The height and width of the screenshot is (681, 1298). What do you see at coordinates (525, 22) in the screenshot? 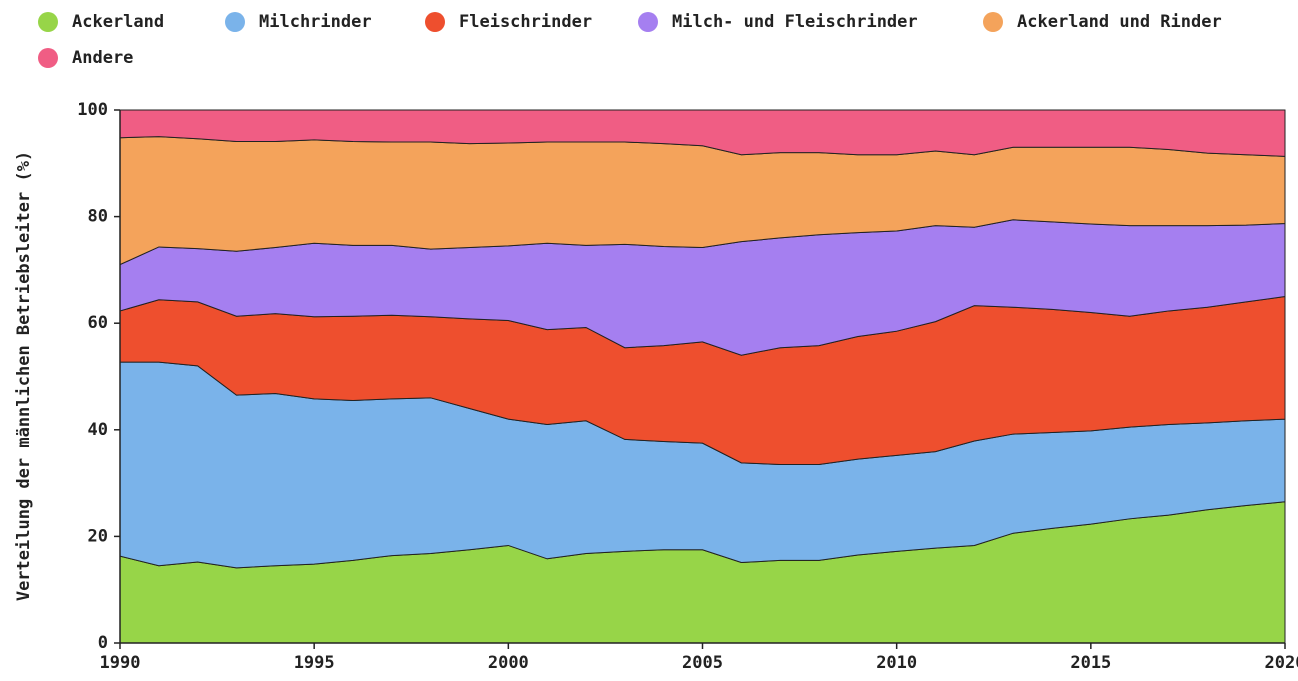
I see `legend-label: Fleischrinder` at bounding box center [525, 22].